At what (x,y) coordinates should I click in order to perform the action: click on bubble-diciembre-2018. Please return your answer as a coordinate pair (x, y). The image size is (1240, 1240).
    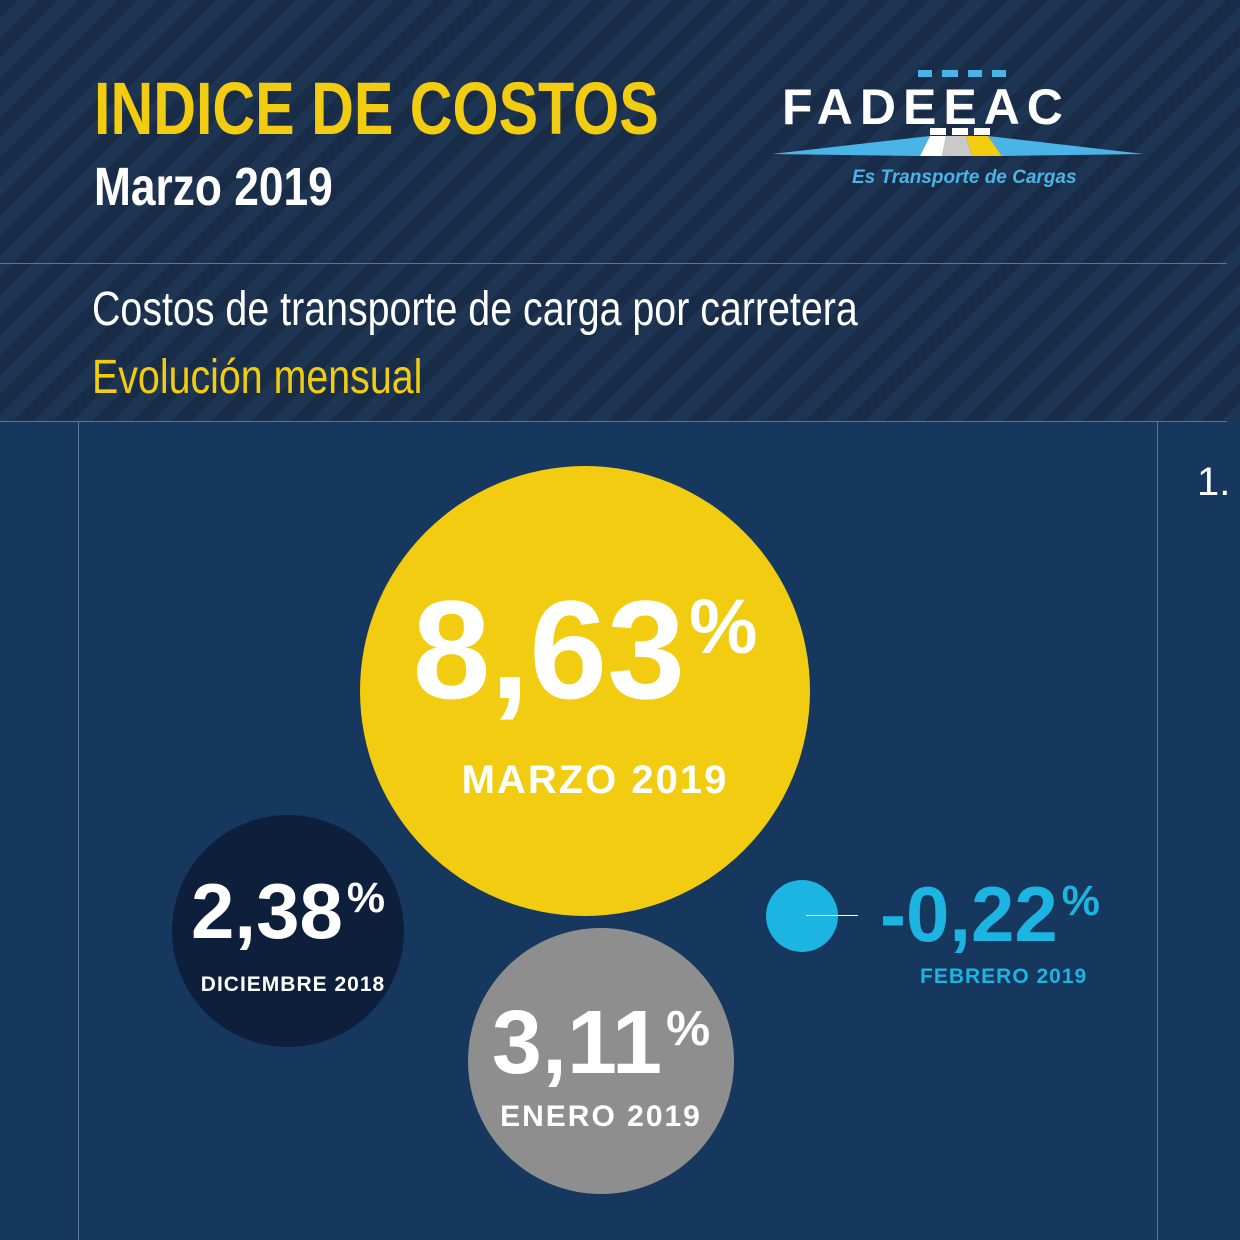
    Looking at the image, I should click on (288, 931).